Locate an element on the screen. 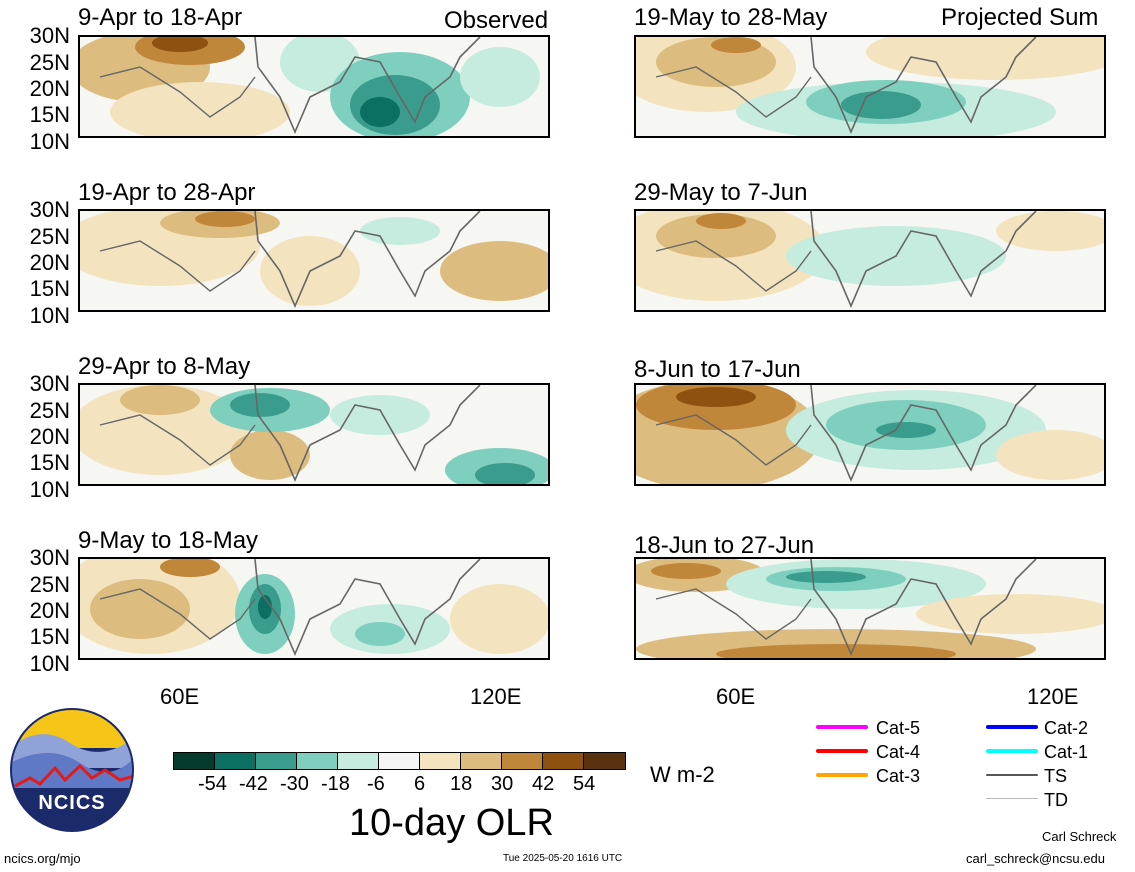 The image size is (1135, 872). legend-label-cat4: Cat-4 is located at coordinates (898, 752).